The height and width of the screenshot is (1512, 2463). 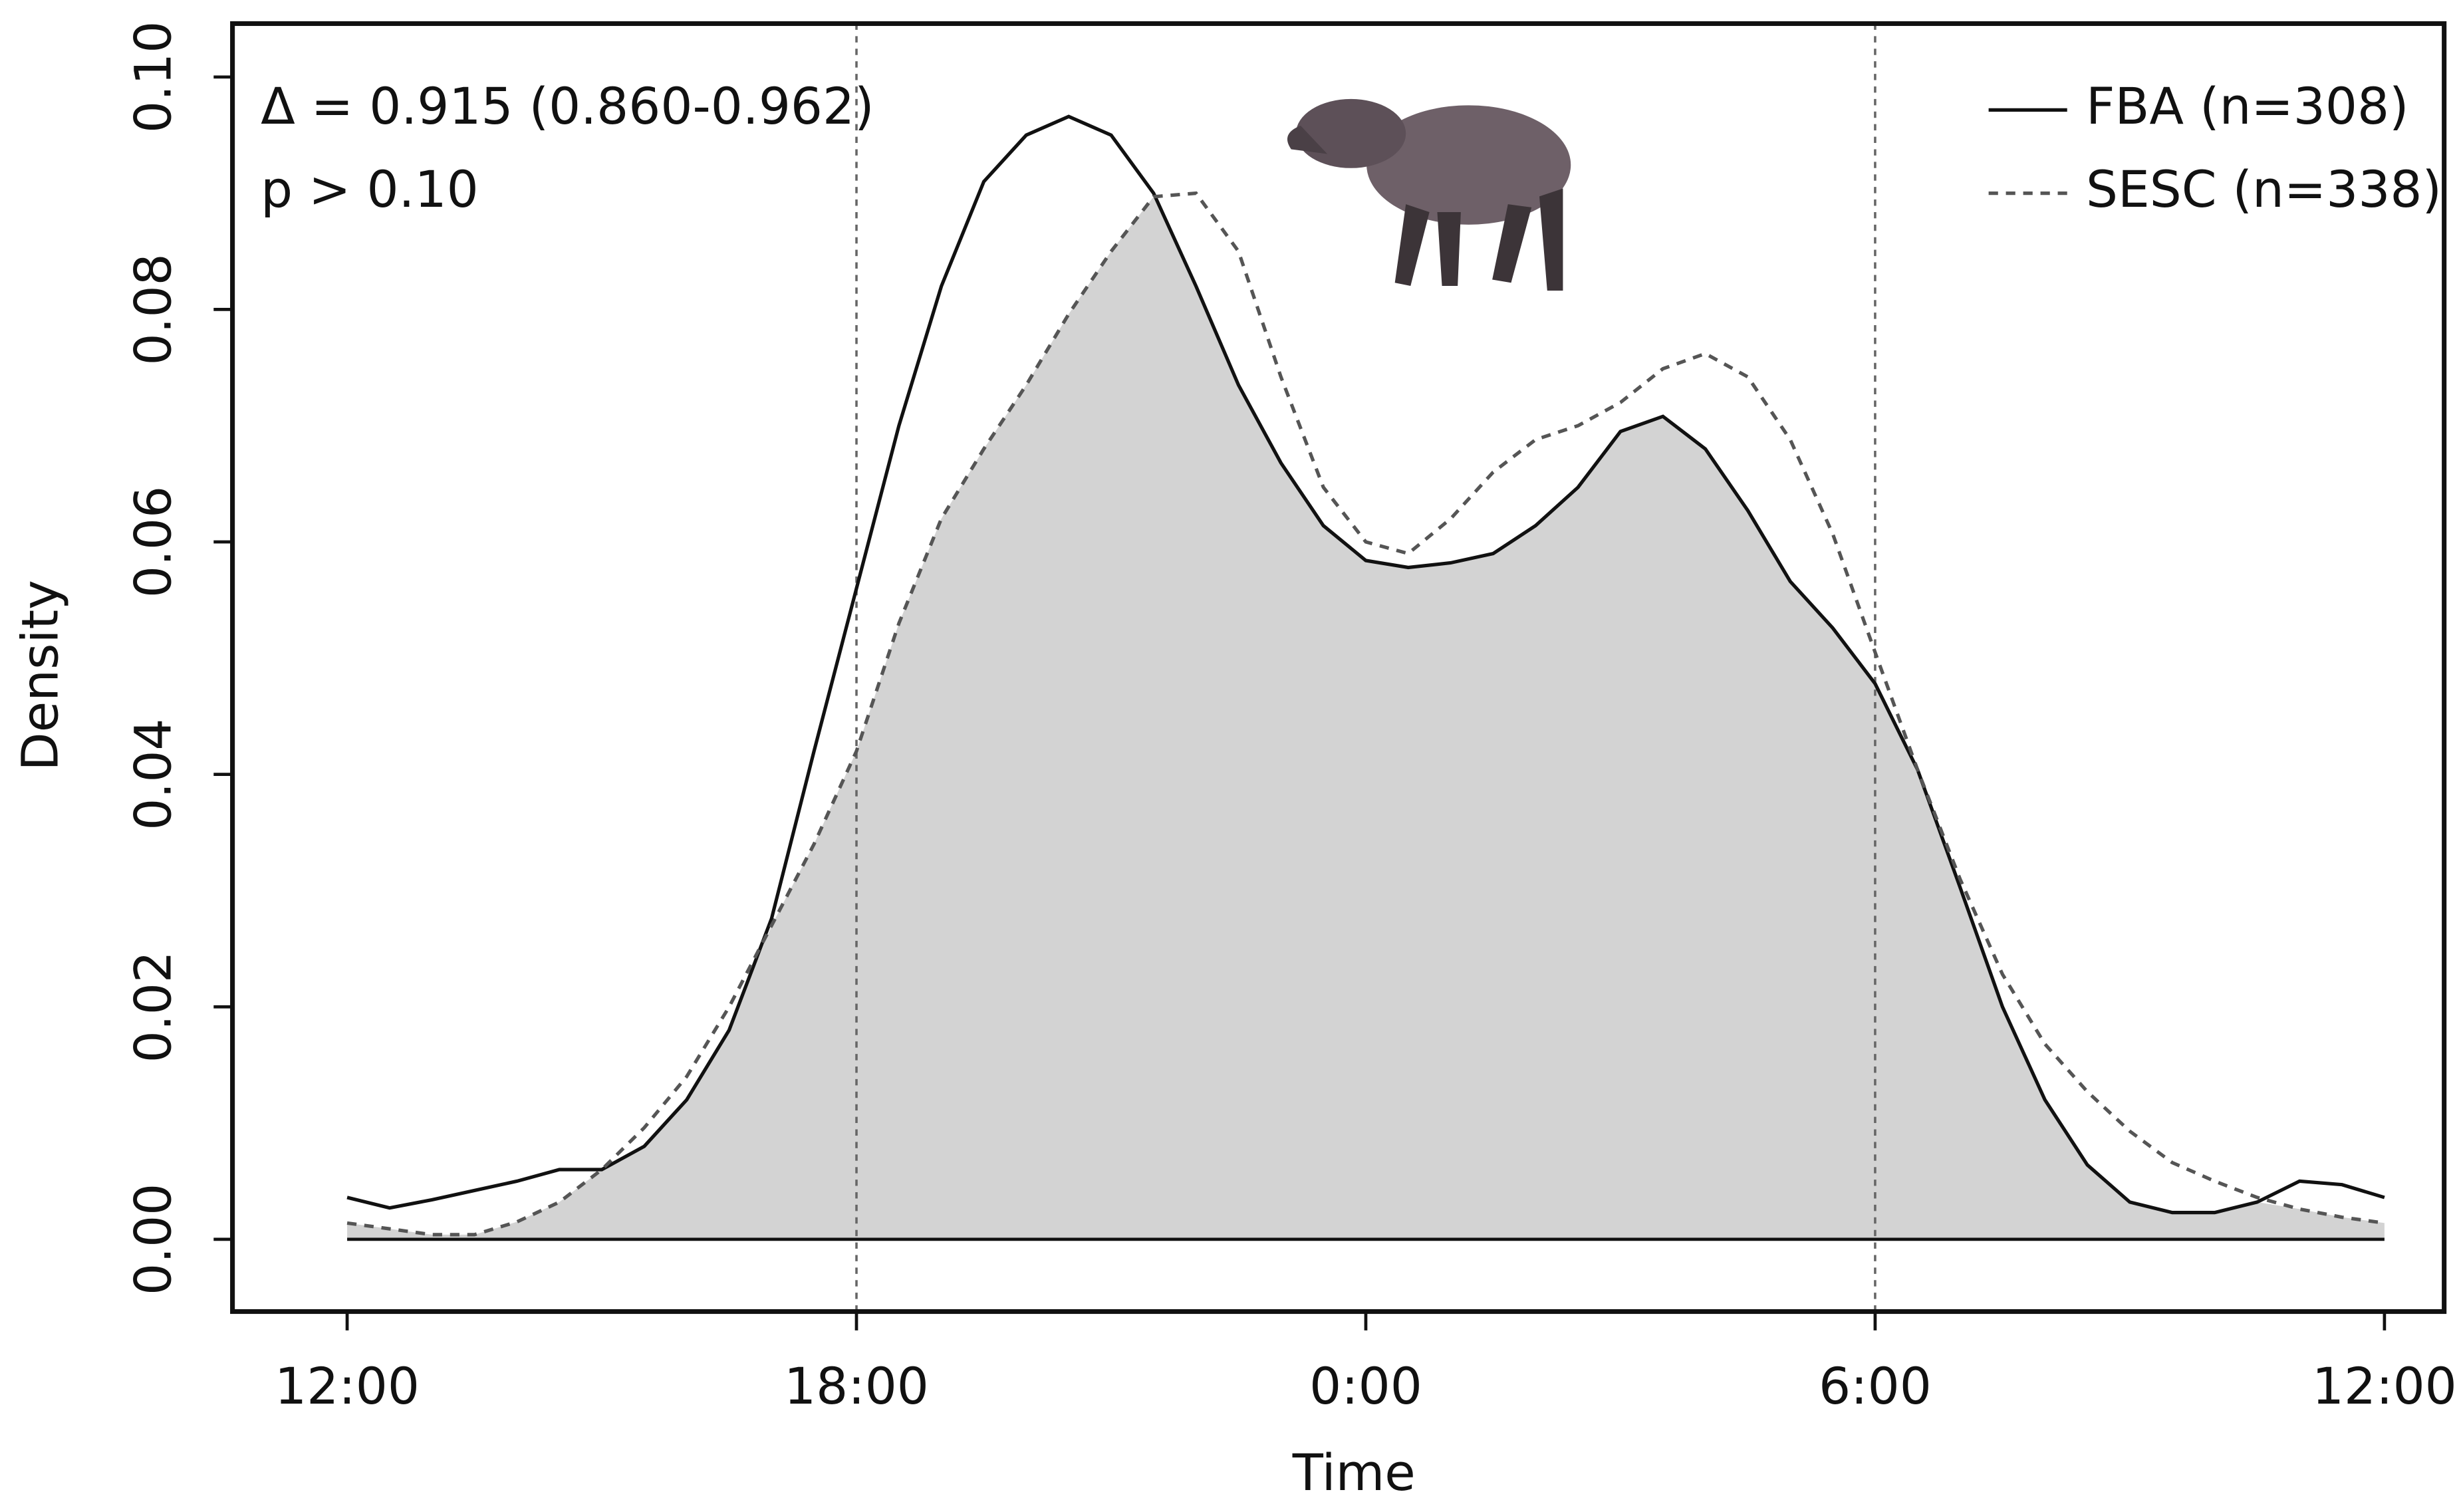 I want to click on y-tick-label: 0.04, so click(x=153, y=774).